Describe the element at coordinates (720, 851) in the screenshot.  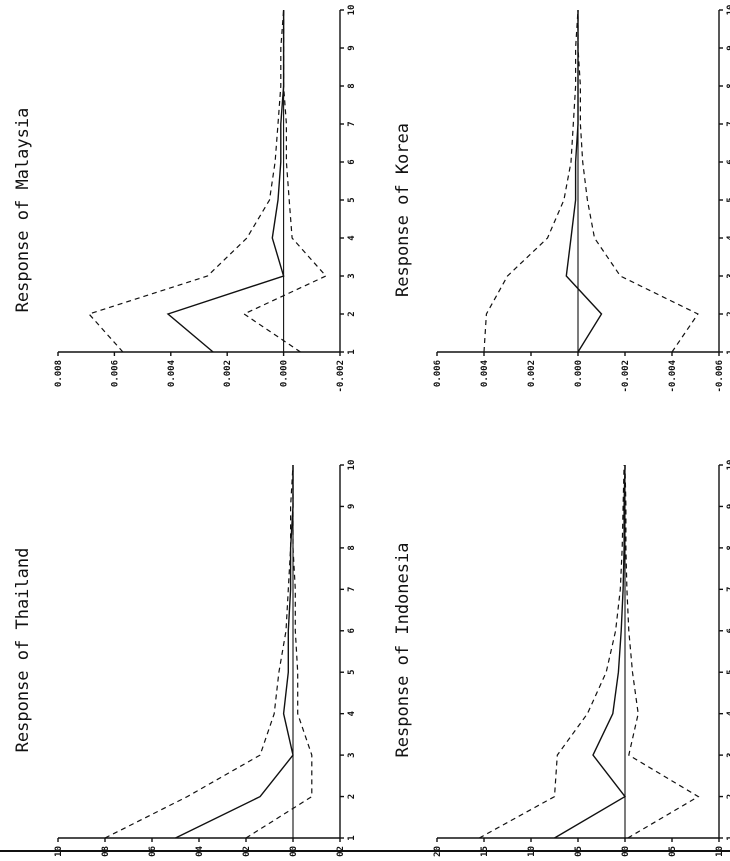
I see `indonesia-value-tick-label: -0.010` at that location.